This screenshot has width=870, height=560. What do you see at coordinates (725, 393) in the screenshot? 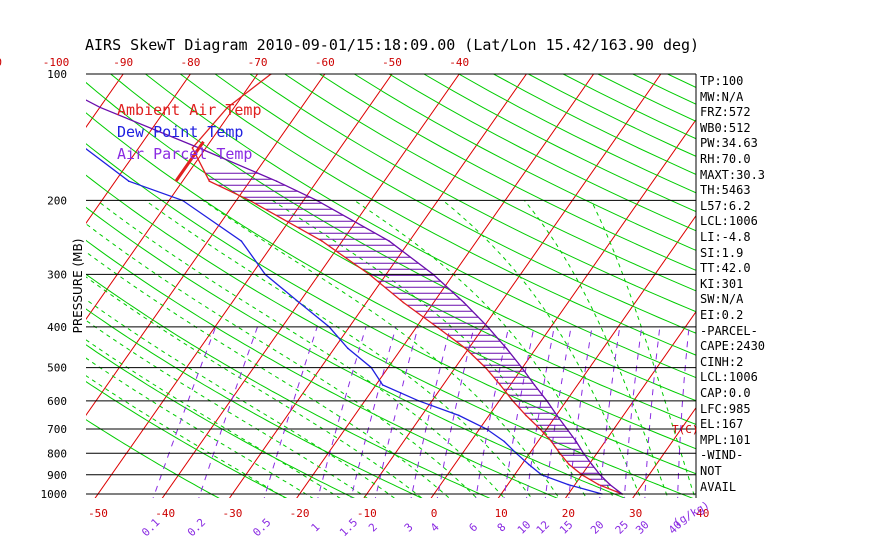
I see `stat-item: CAP:0.0` at bounding box center [725, 393].